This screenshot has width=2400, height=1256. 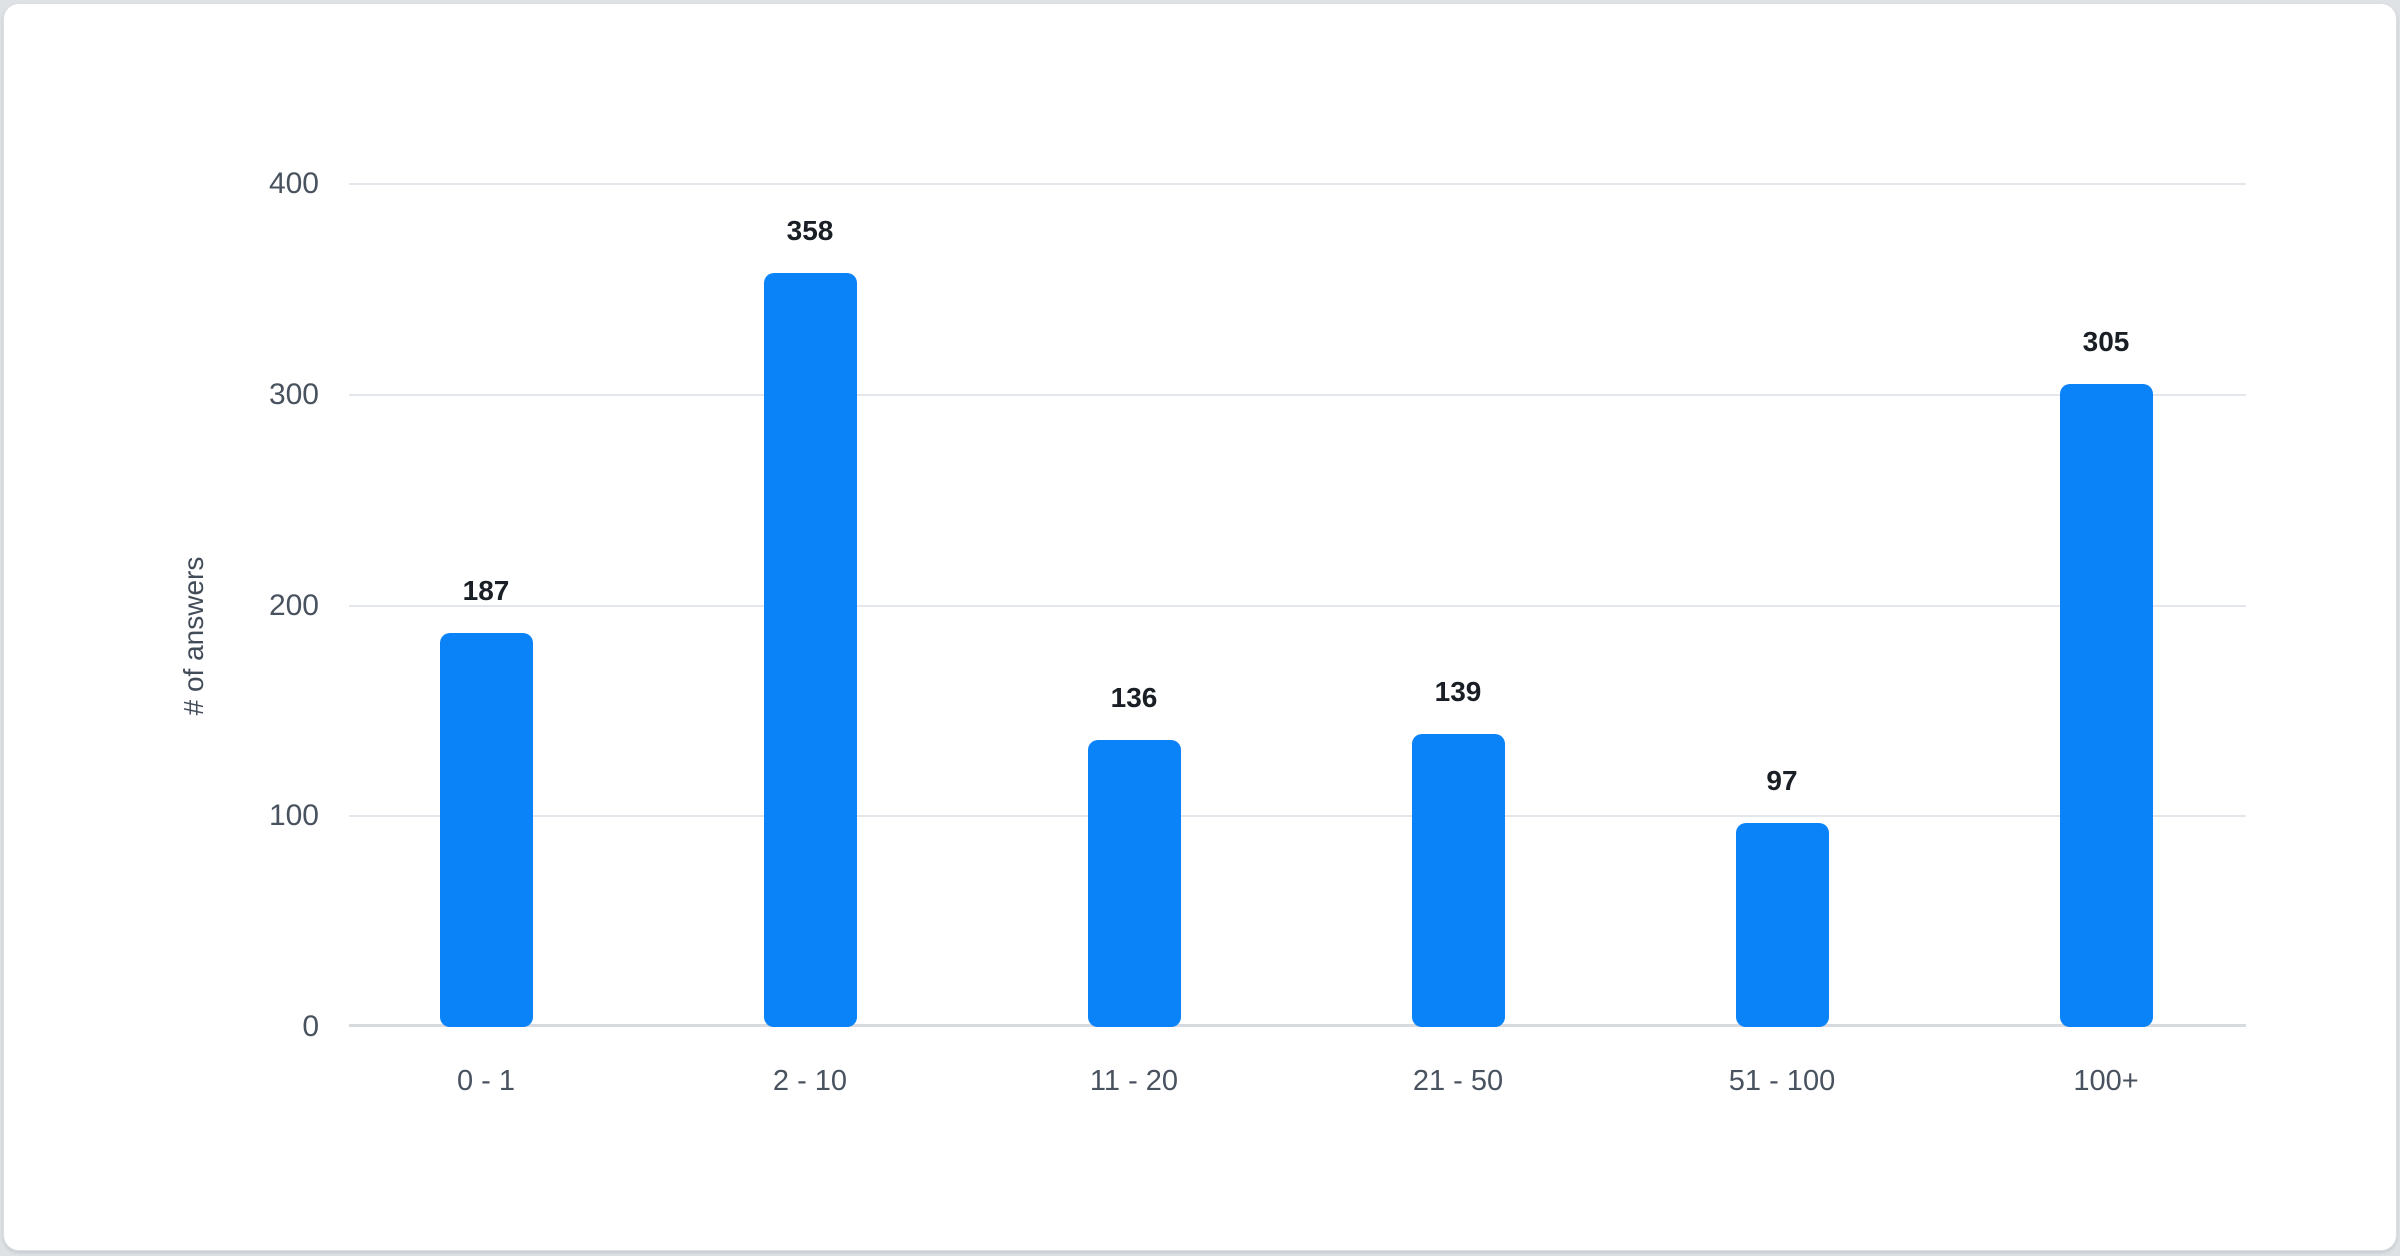 What do you see at coordinates (1297, 1025) in the screenshot?
I see `x-axis-baseline` at bounding box center [1297, 1025].